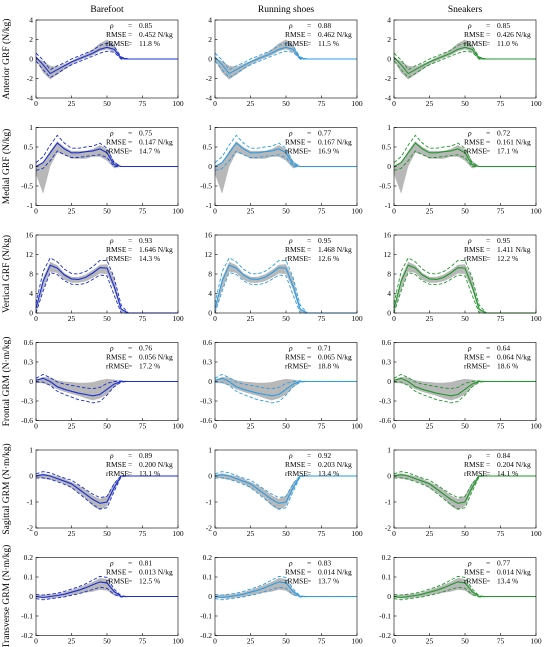 This screenshot has height=647, width=550. What do you see at coordinates (328, 258) in the screenshot?
I see `rrmse-value: 12.6 %` at bounding box center [328, 258].